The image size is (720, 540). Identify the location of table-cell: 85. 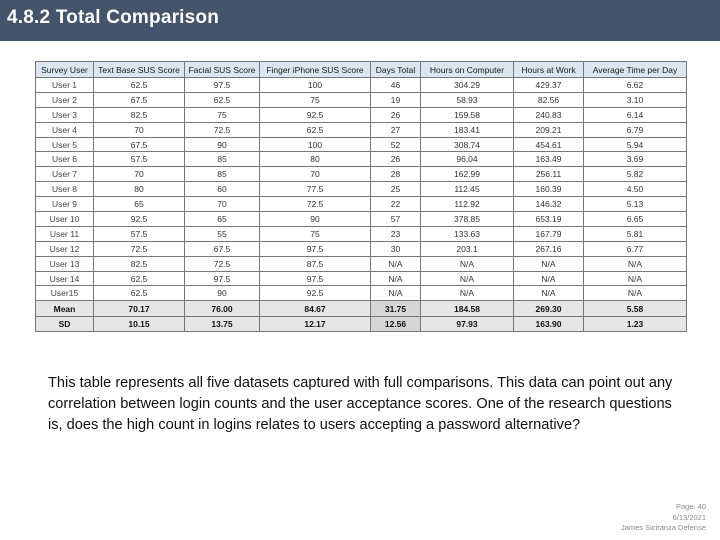
(222, 174).